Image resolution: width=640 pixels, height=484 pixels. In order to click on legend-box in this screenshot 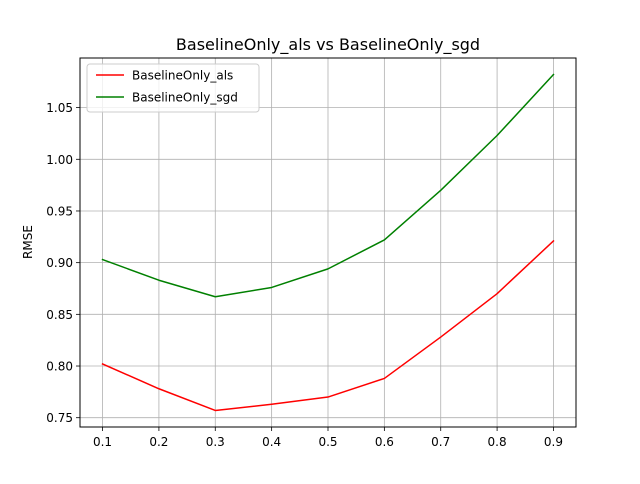, I will do `click(173, 88)`.